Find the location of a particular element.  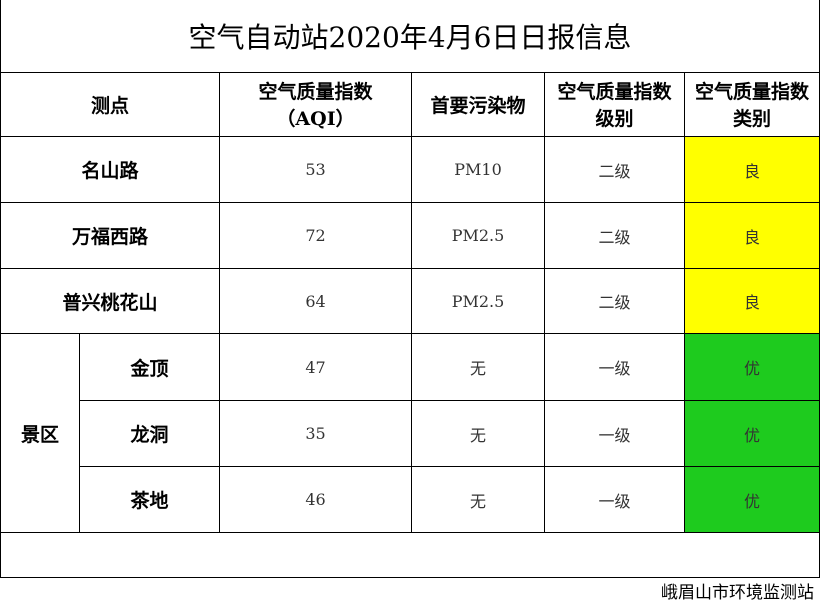

header-cell-text: 类别 is located at coordinates (751, 119).